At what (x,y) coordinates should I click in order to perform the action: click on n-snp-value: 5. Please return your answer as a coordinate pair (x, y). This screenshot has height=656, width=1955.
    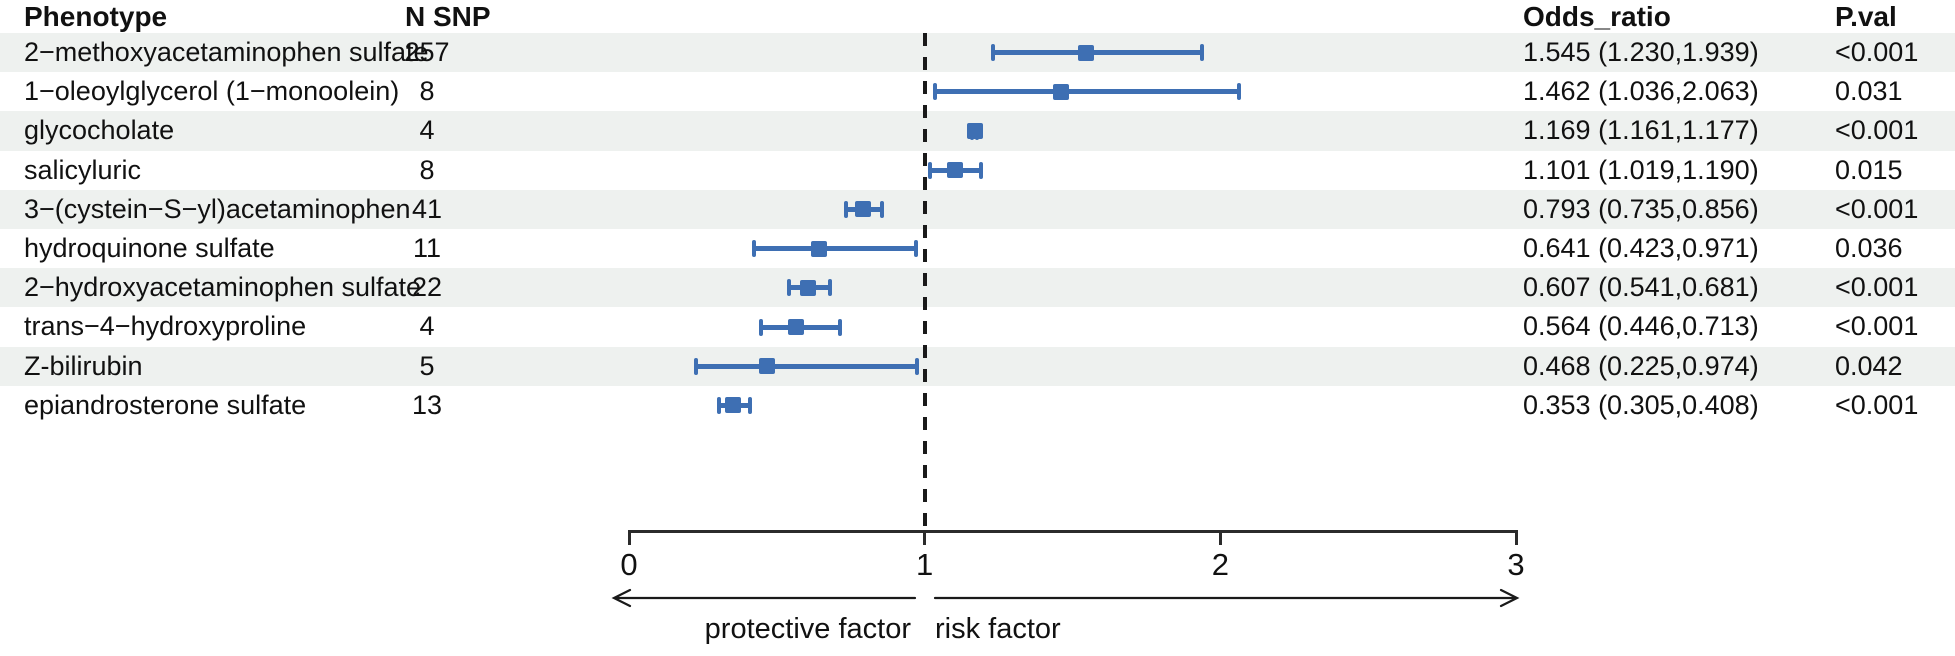
    Looking at the image, I should click on (427, 365).